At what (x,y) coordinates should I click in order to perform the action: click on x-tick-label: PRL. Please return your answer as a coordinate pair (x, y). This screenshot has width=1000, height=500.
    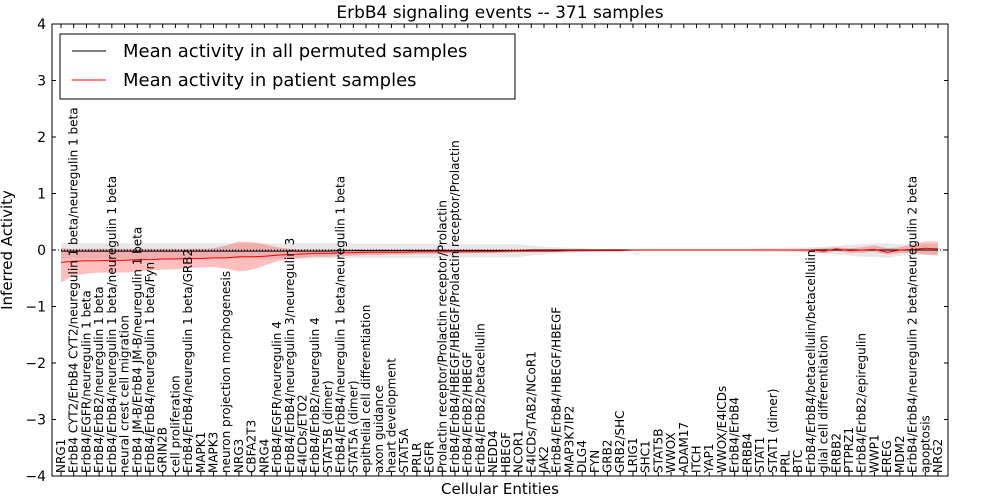
    Looking at the image, I should click on (786, 461).